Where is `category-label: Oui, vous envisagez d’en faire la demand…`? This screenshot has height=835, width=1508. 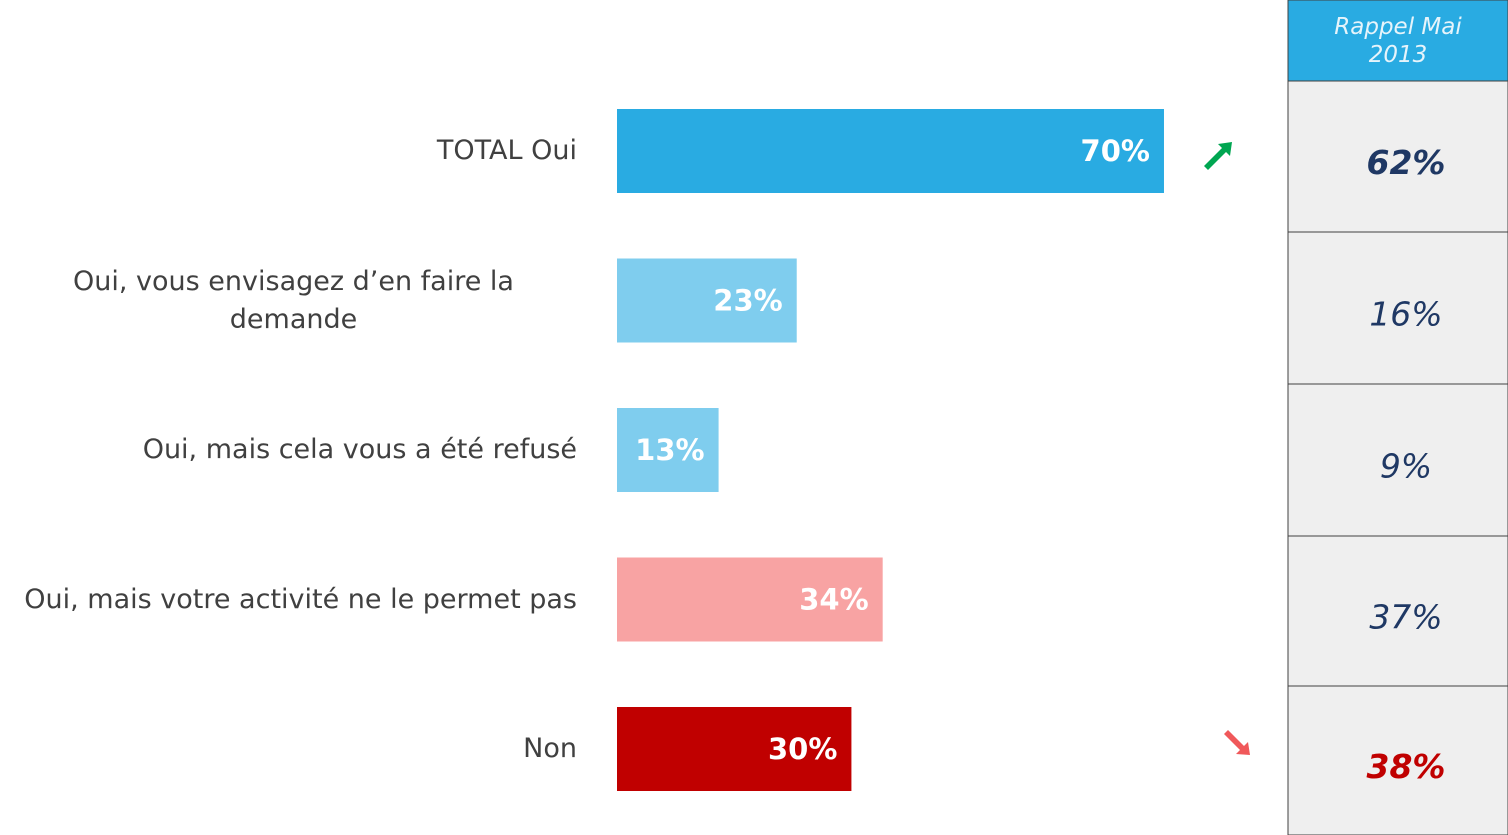
category-label: Oui, vous envisagez d’en faire la demand… is located at coordinates (293, 300).